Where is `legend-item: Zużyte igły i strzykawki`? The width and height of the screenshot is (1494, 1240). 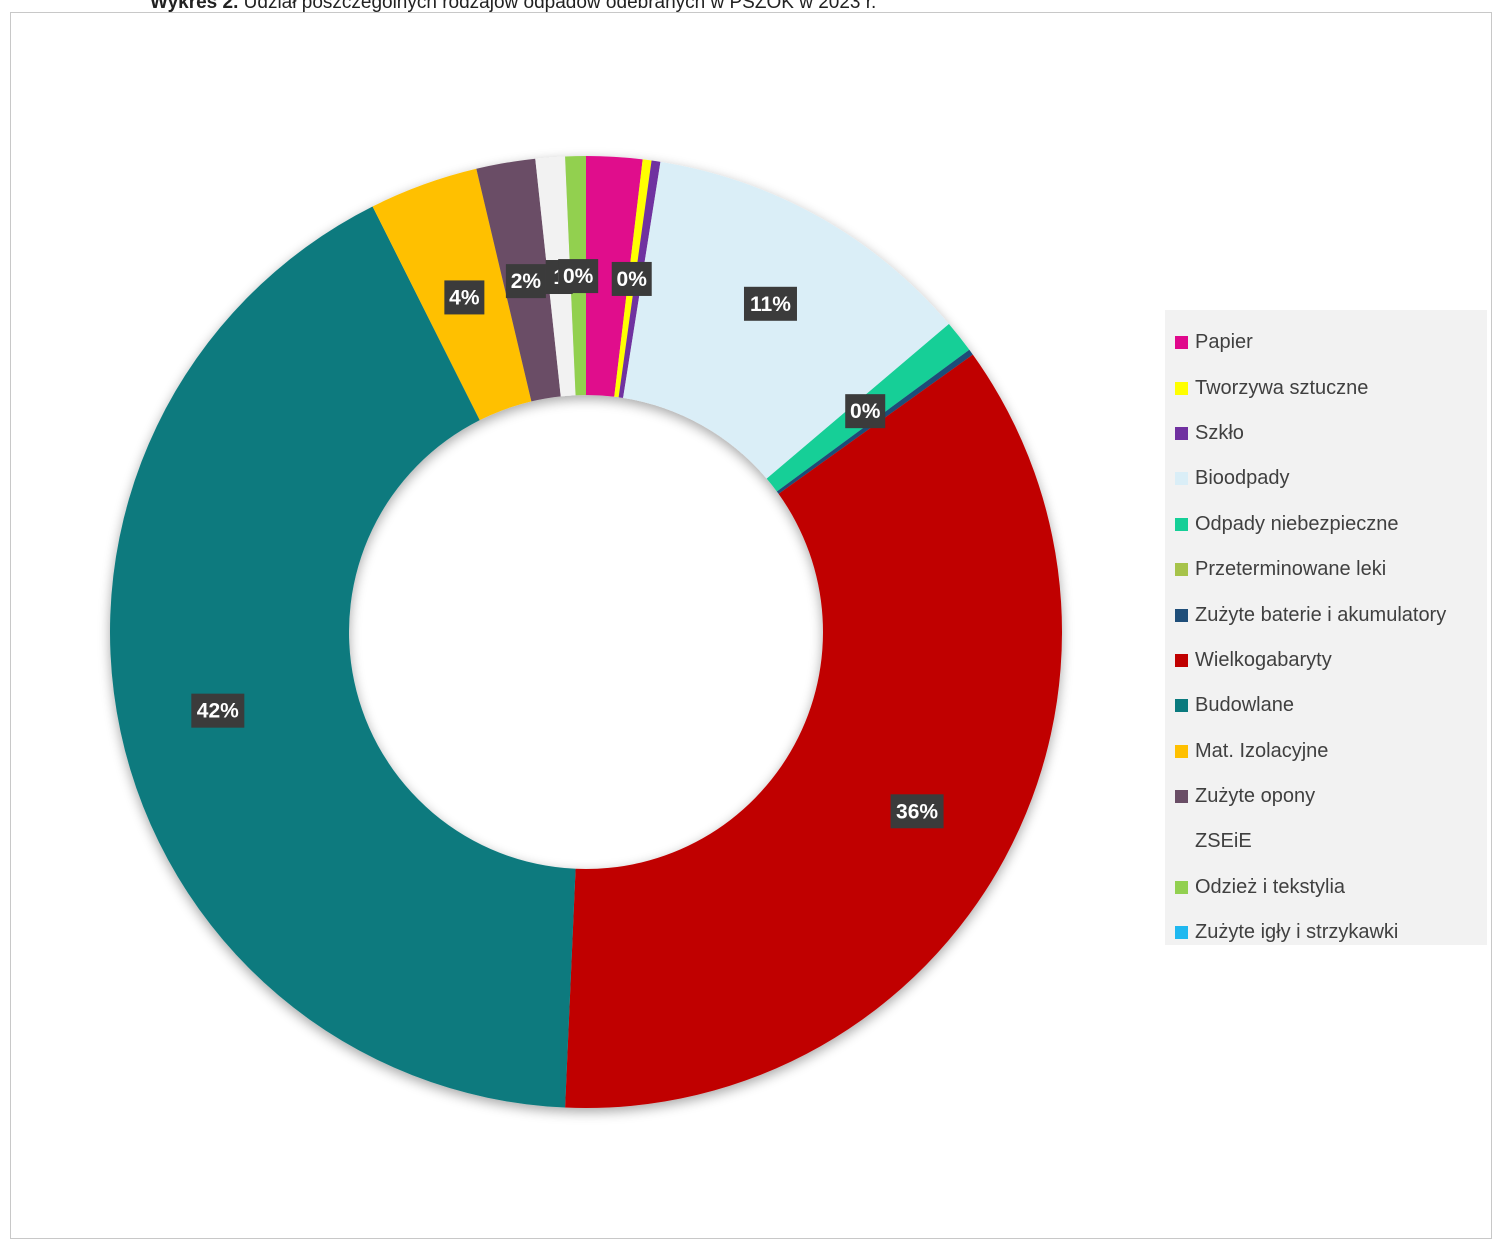 legend-item: Zużyte igły i strzykawki is located at coordinates (1331, 932).